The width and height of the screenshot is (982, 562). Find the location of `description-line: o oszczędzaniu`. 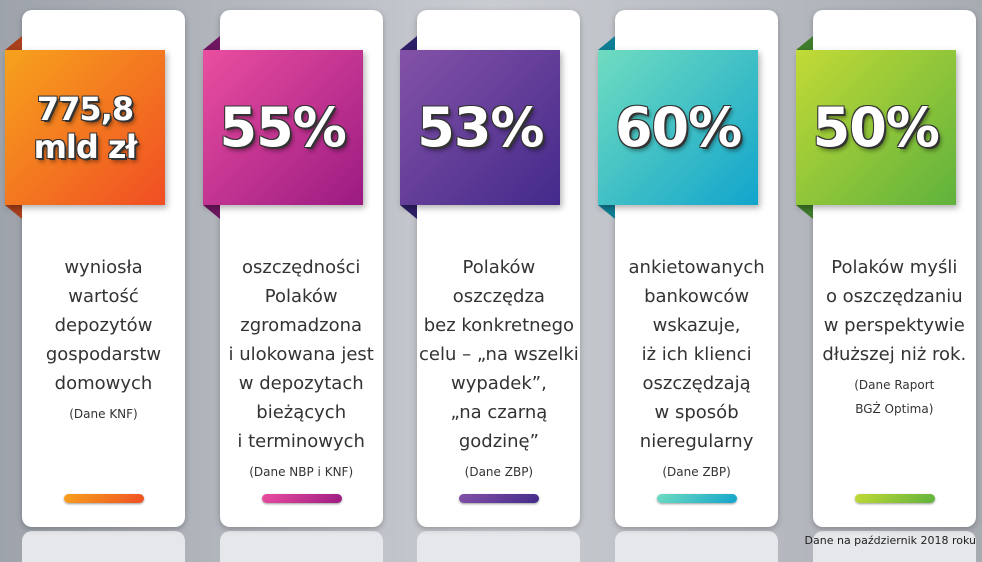

description-line: o oszczędzaniu is located at coordinates (894, 296).